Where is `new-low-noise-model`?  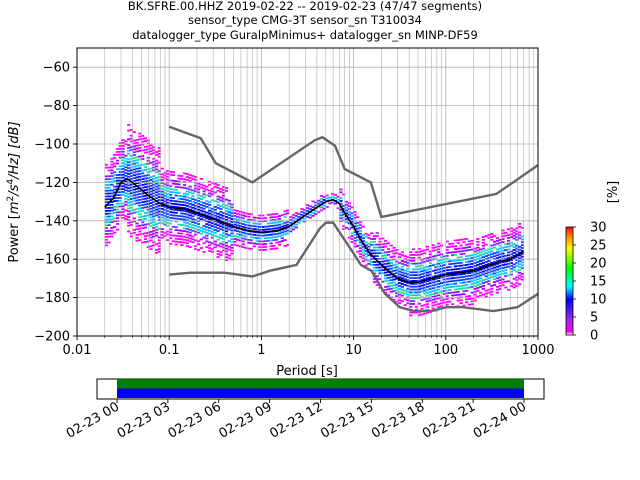 new-low-noise-model is located at coordinates (354, 267).